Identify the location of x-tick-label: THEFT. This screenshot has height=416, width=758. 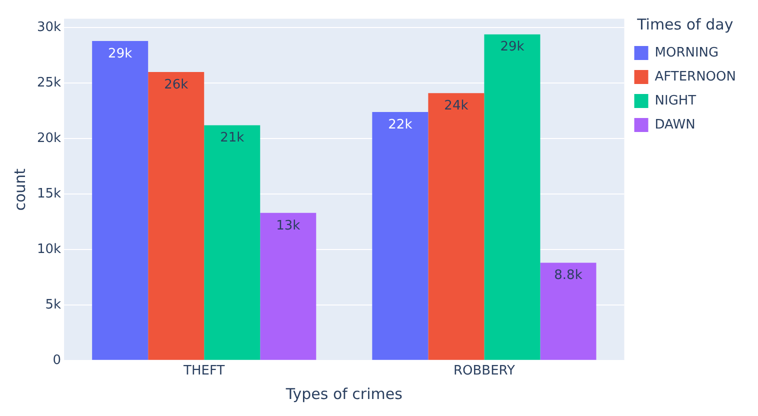
(203, 371).